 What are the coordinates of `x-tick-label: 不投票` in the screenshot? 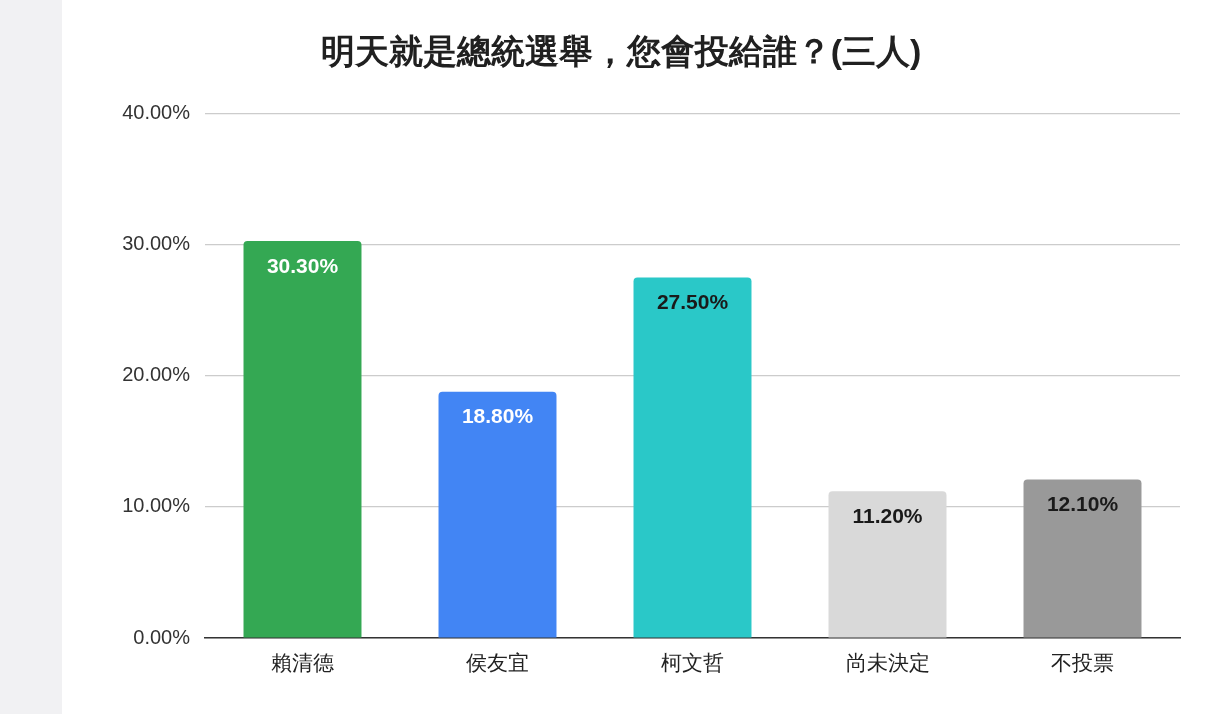 It's located at (1082, 663).